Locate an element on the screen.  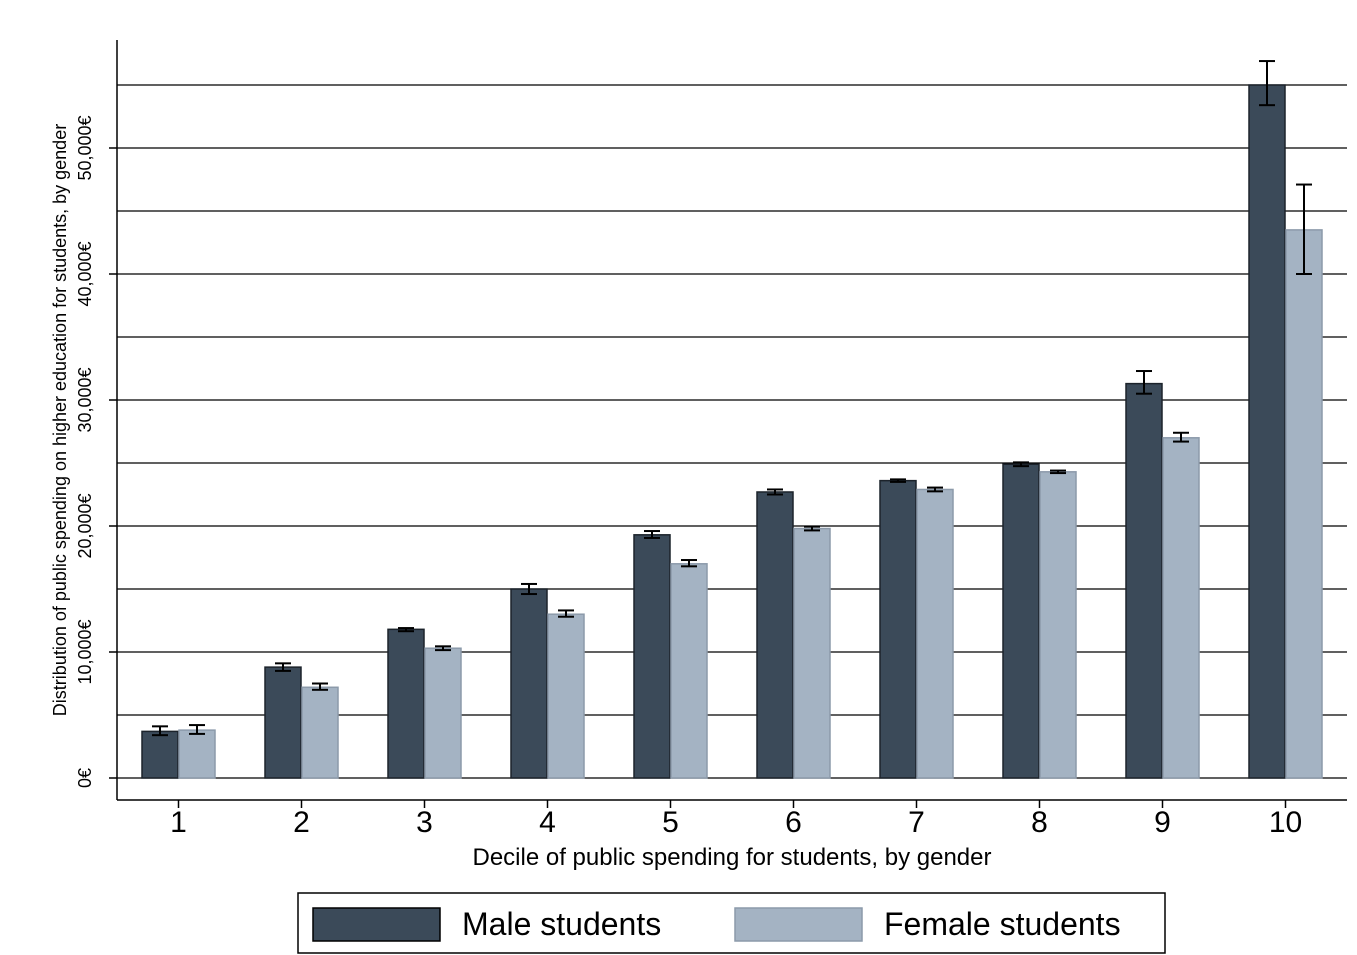
legend-swatch-female is located at coordinates (798, 924).